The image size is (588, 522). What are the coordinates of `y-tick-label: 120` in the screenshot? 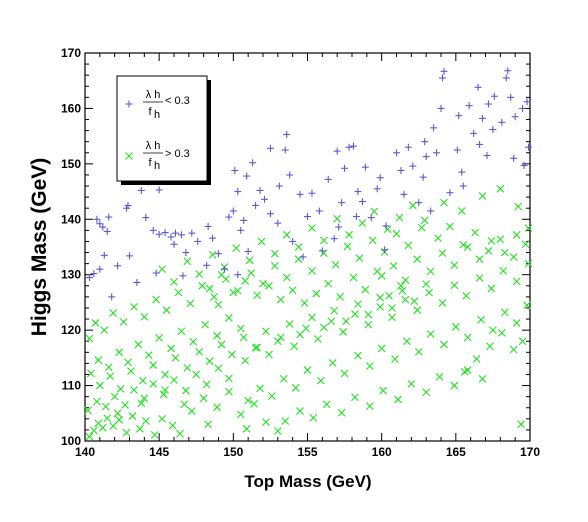 It's located at (71, 330).